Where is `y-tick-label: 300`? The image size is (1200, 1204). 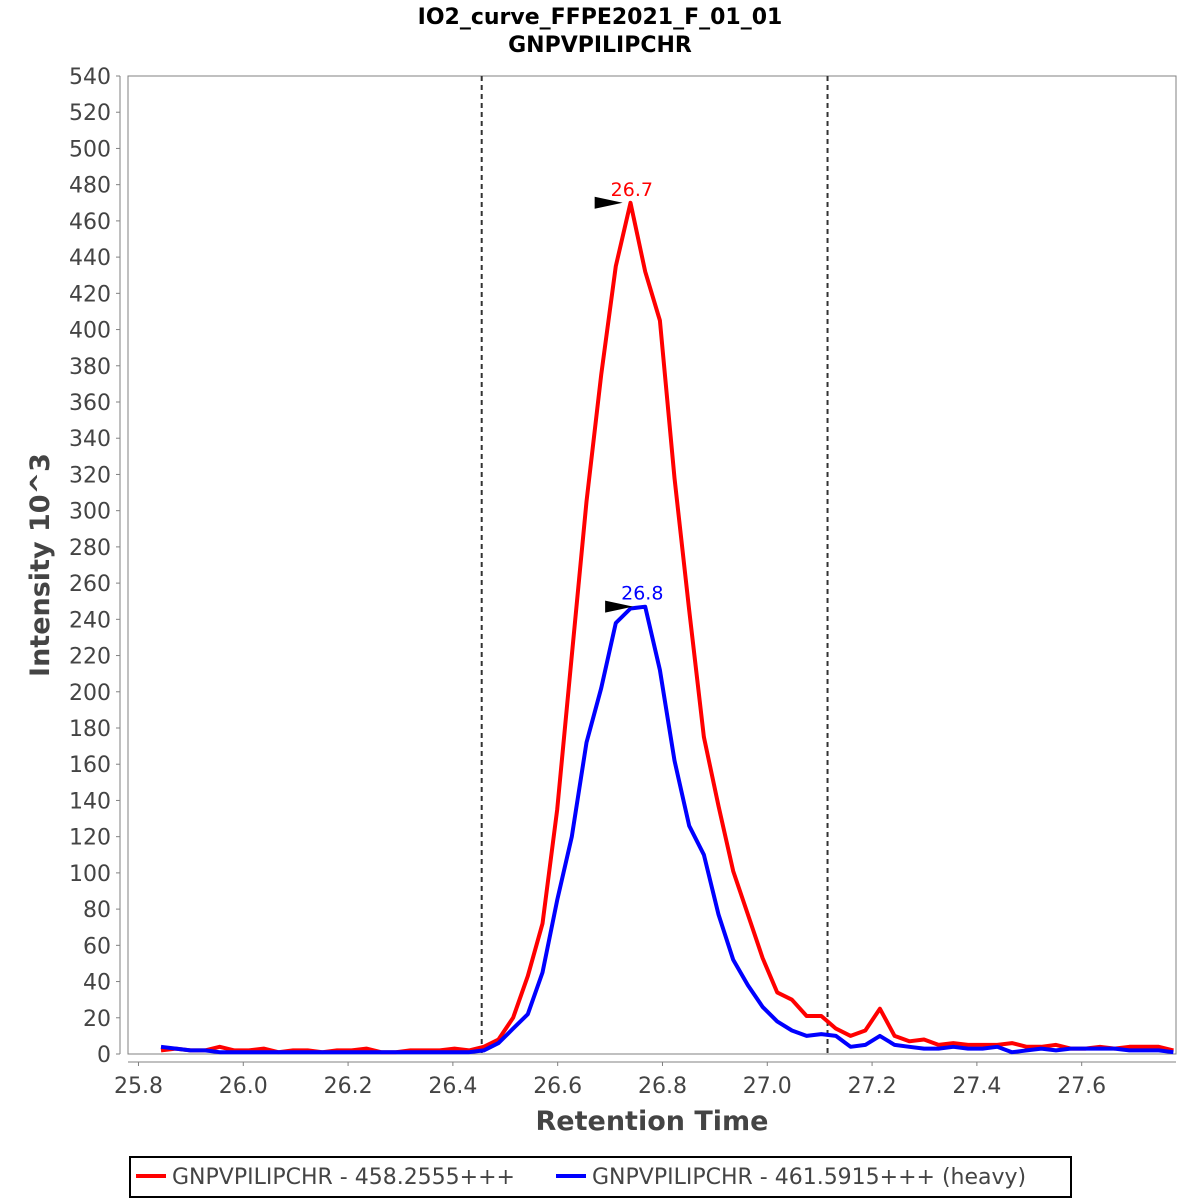 y-tick-label: 300 is located at coordinates (90, 512).